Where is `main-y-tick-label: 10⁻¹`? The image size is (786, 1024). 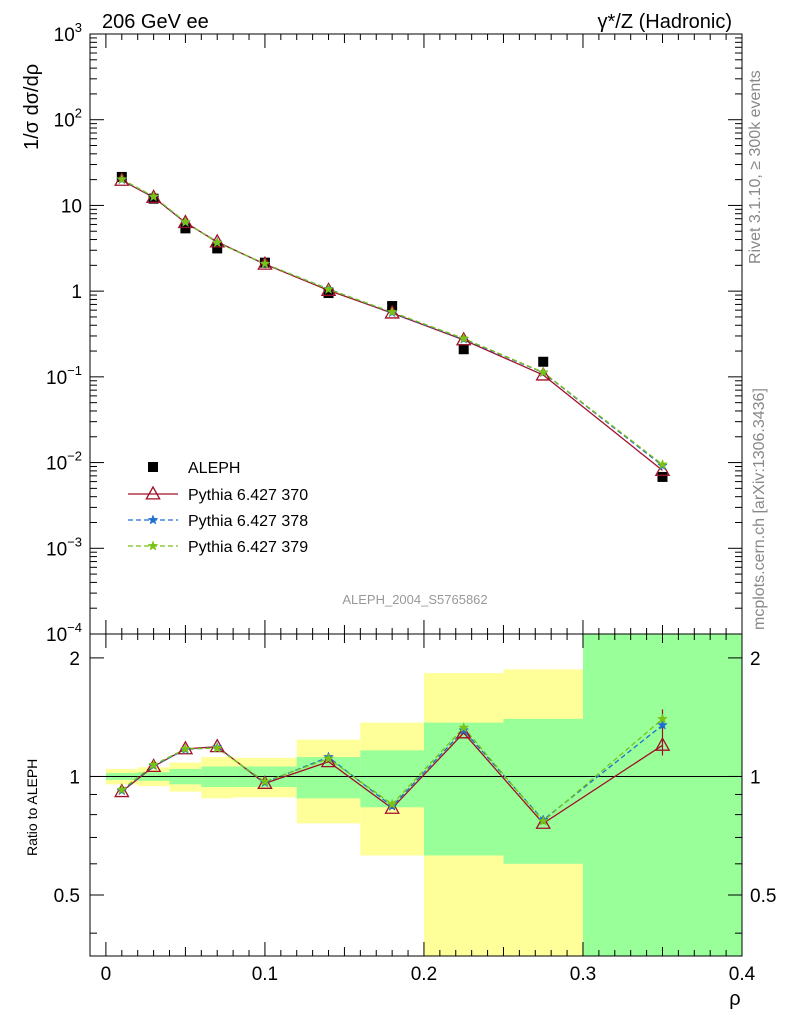 main-y-tick-label: 10⁻¹ is located at coordinates (64, 376).